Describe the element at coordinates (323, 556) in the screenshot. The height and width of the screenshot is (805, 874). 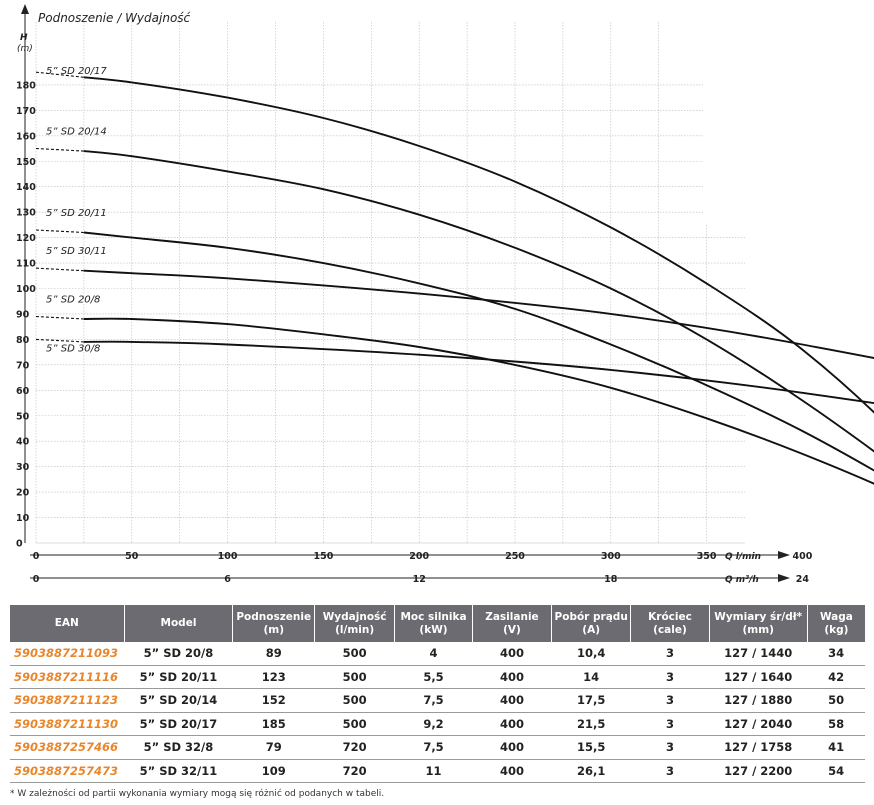
I see `x-tick-label-primary: 150` at that location.